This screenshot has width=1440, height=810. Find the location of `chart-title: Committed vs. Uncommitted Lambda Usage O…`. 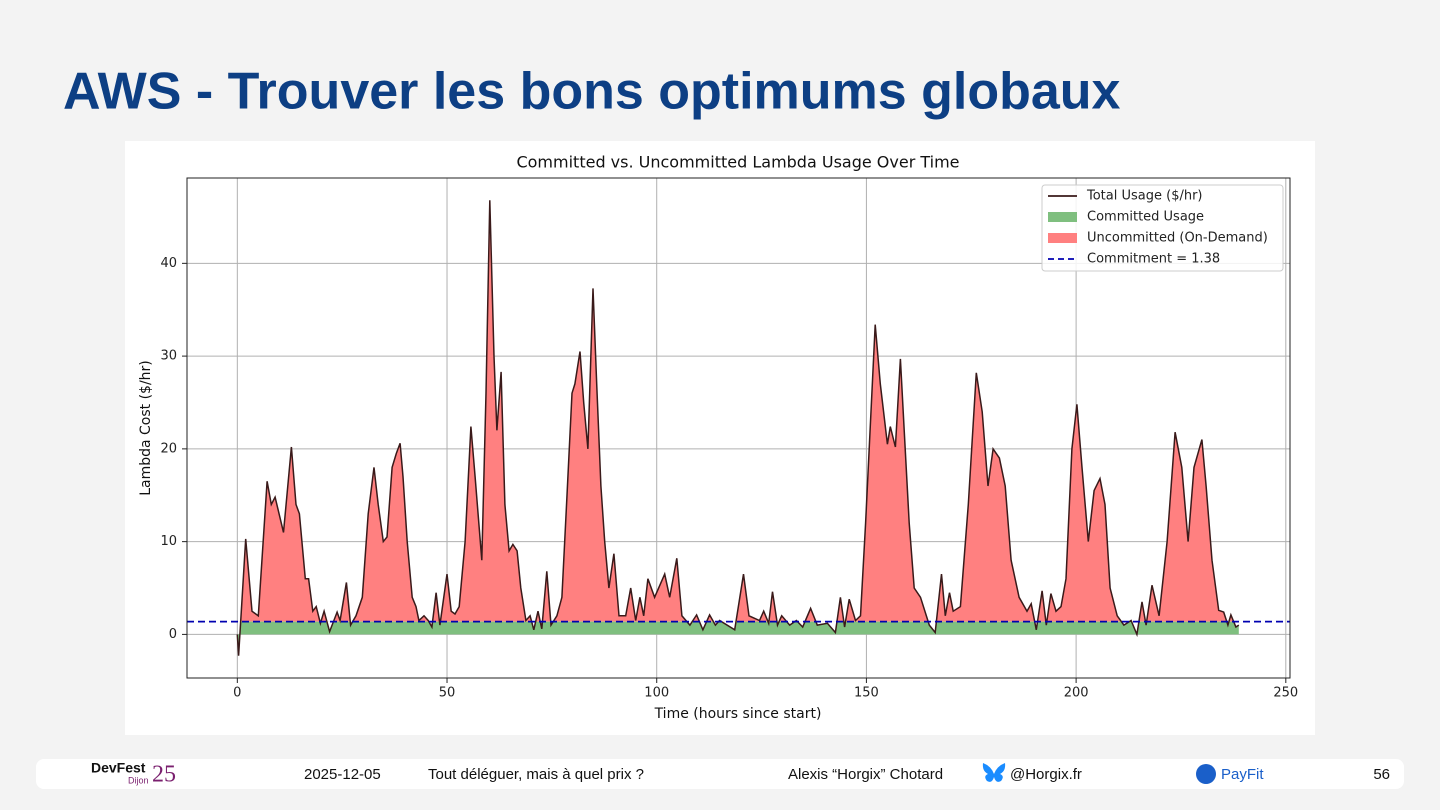

chart-title: Committed vs. Uncommitted Lambda Usage O… is located at coordinates (737, 162).